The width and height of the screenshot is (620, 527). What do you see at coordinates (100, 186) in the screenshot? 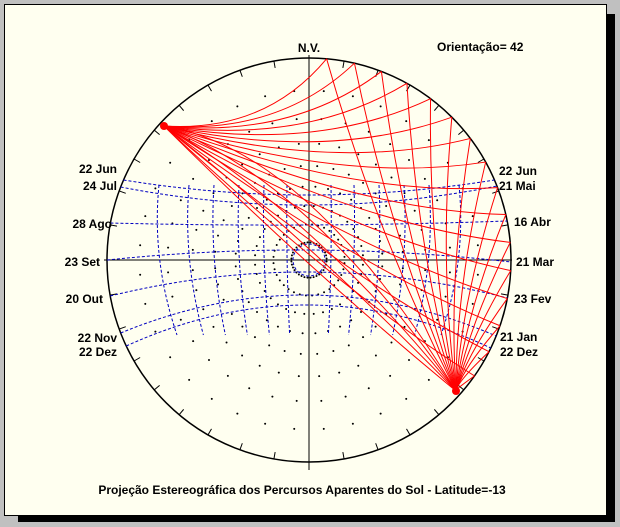
I see `left-date-label: 24 Jul` at bounding box center [100, 186].